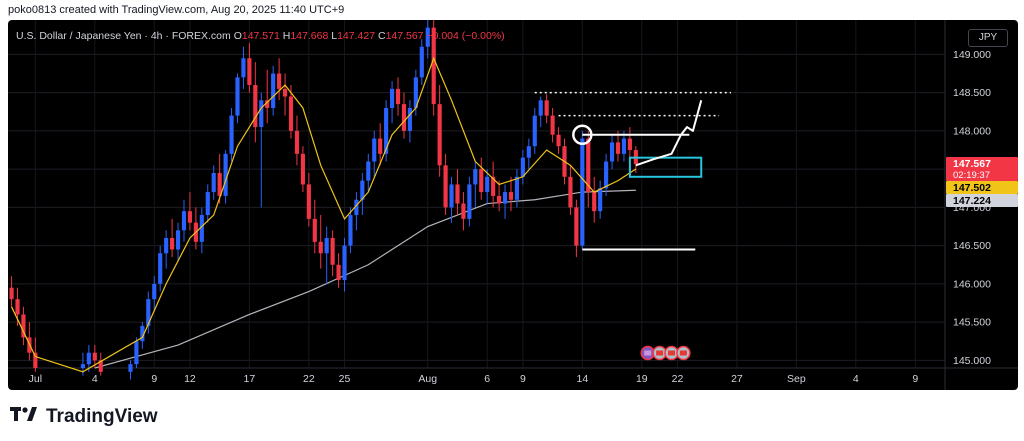 This screenshot has height=441, width=1024. Describe the element at coordinates (647, 353) in the screenshot. I see `lightning-event-icon` at that location.